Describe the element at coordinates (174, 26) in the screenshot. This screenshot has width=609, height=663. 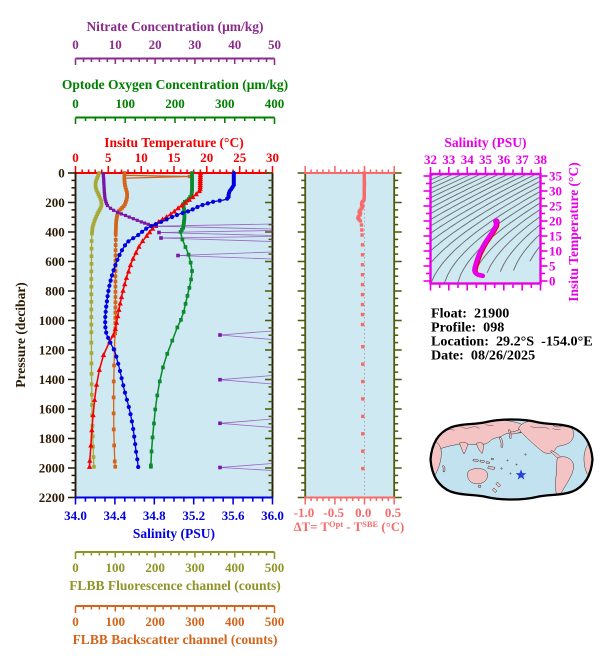
I see `svg-text: Nitrate Concentration (μm/kg)` at that location.